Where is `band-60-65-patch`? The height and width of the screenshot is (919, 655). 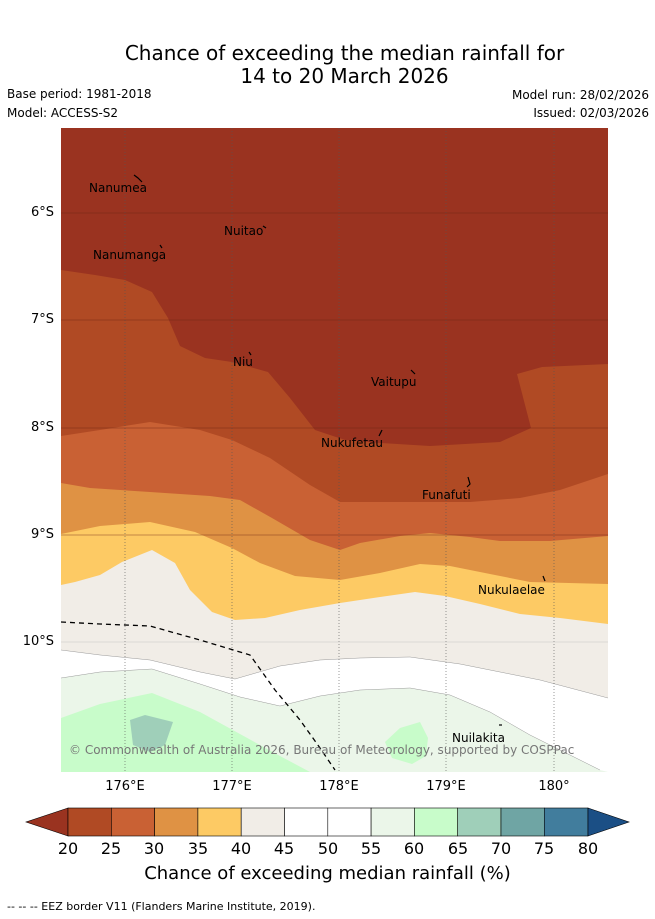
band-60-65-patch is located at coordinates (406, 743).